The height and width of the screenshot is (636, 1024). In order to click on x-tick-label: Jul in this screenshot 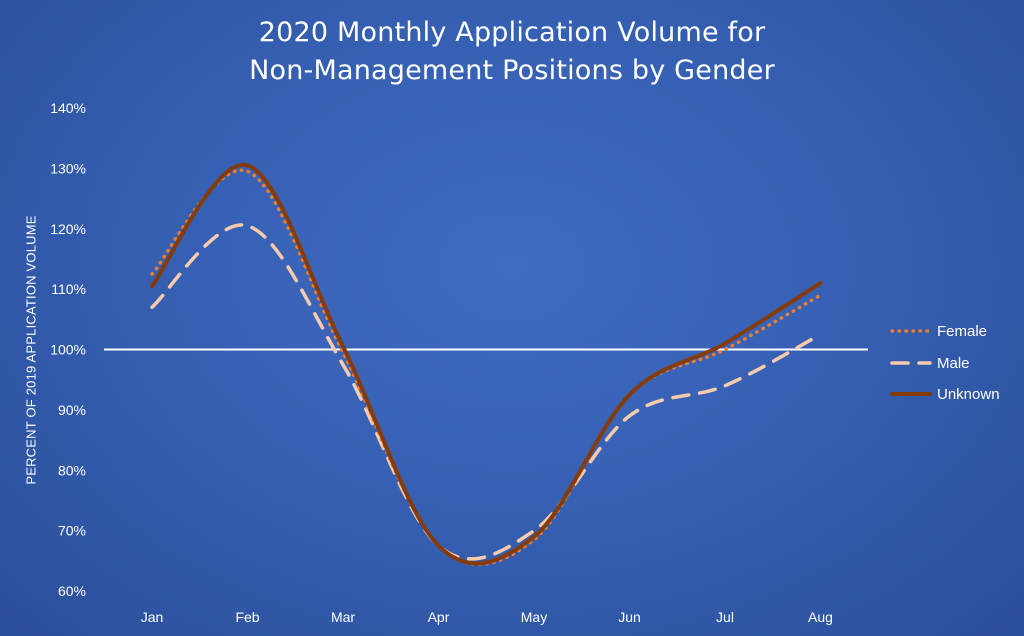, I will do `click(725, 617)`.